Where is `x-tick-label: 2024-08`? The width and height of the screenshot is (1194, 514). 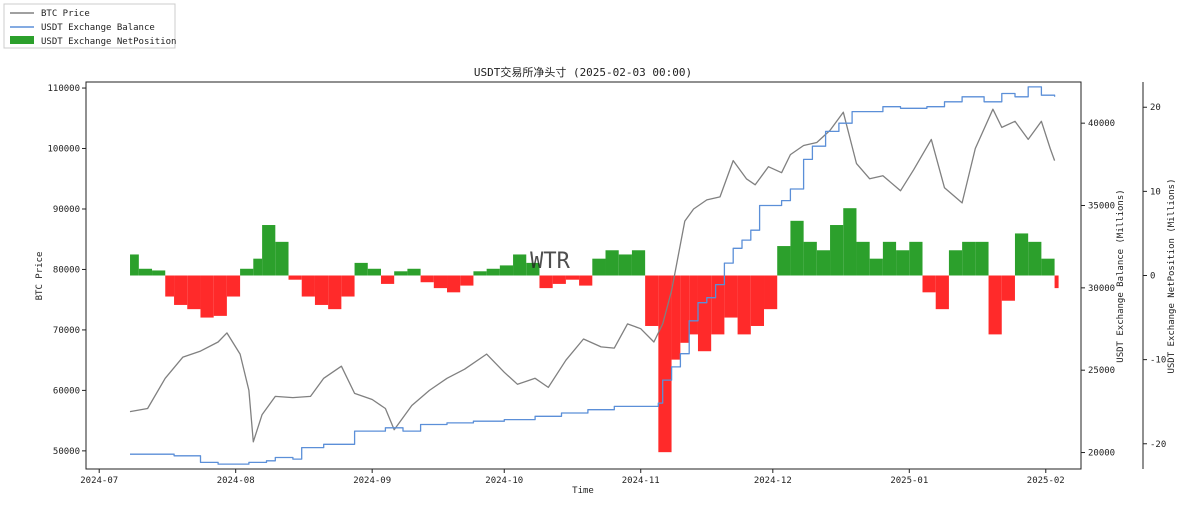 x-tick-label: 2024-08 is located at coordinates (236, 481).